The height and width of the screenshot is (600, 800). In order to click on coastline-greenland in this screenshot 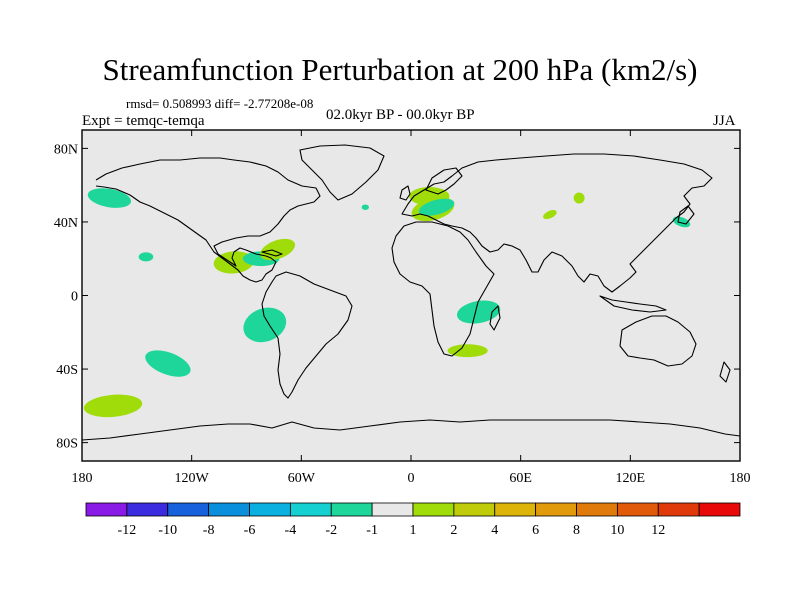, I will do `click(342, 172)`.